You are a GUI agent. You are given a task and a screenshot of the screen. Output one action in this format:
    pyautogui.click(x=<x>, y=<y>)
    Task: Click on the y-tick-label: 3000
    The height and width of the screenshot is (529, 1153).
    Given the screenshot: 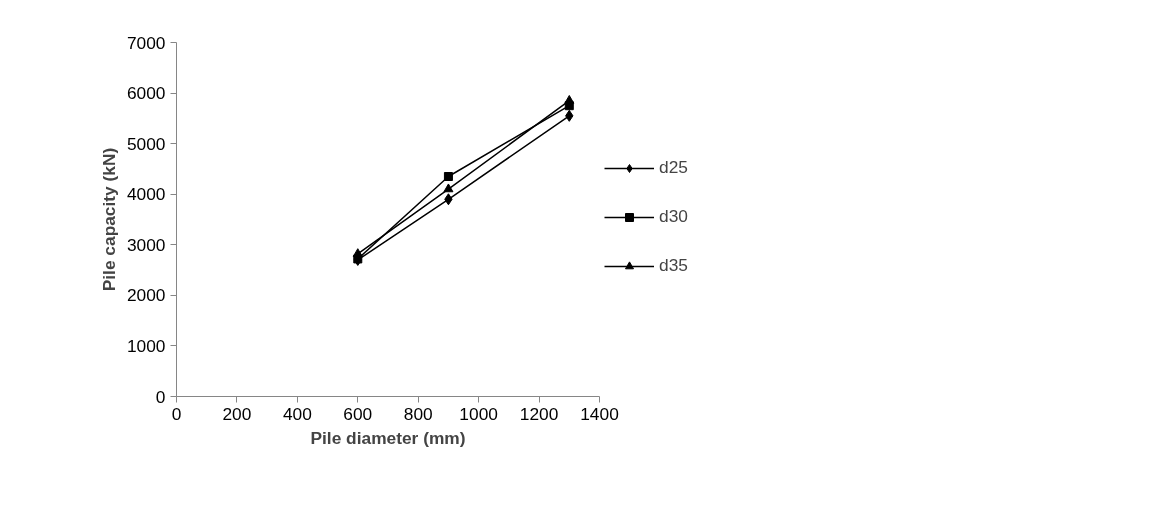 What is the action you would take?
    pyautogui.click(x=146, y=244)
    